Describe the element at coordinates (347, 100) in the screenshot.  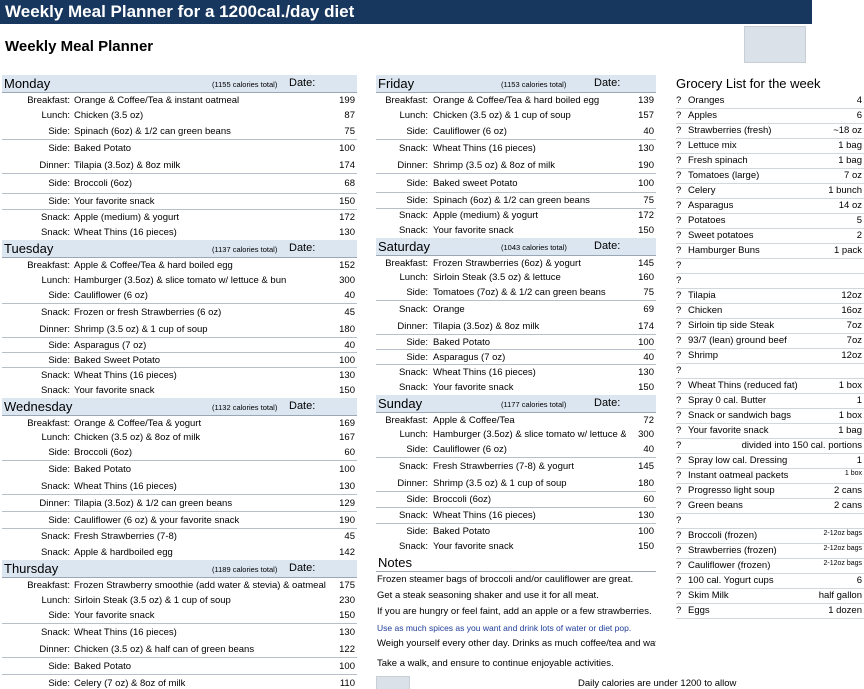
I see `meal-calories: 199` at that location.